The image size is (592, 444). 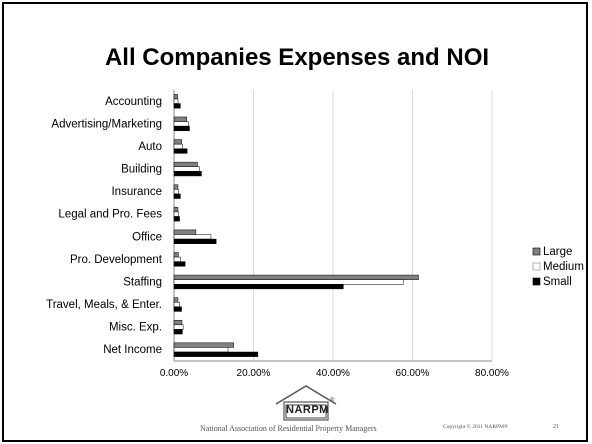 What do you see at coordinates (557, 252) in the screenshot?
I see `legend-label: Large` at bounding box center [557, 252].